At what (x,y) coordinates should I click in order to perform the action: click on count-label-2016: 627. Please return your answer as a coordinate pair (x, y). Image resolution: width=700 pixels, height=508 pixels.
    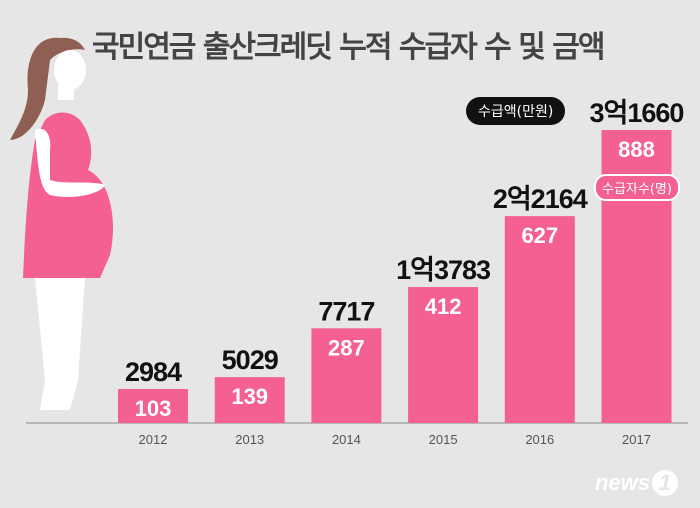
    Looking at the image, I should click on (539, 235).